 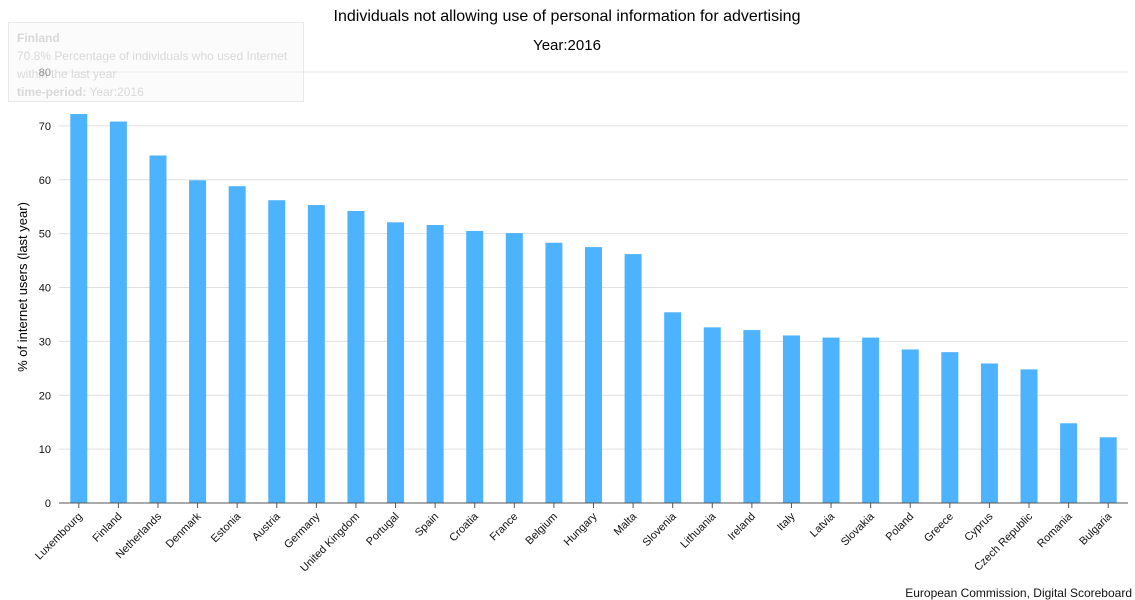 I want to click on bar-malta, so click(x=633, y=378).